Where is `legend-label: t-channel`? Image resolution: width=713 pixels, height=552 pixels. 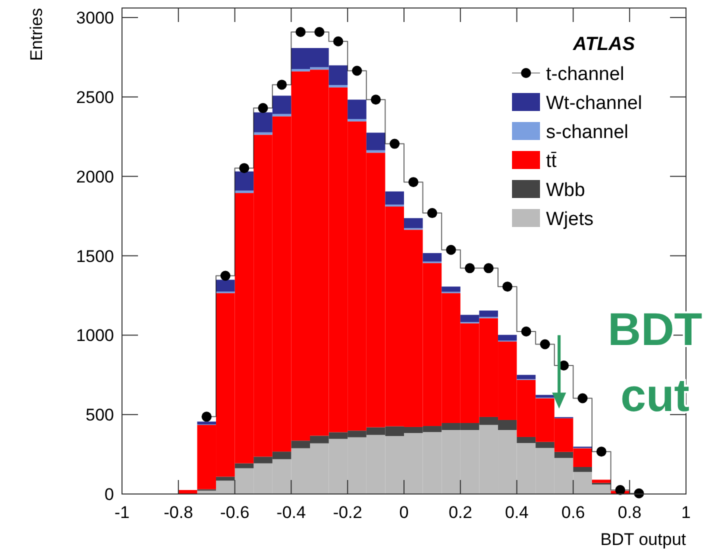
legend-label: t-channel is located at coordinates (585, 74).